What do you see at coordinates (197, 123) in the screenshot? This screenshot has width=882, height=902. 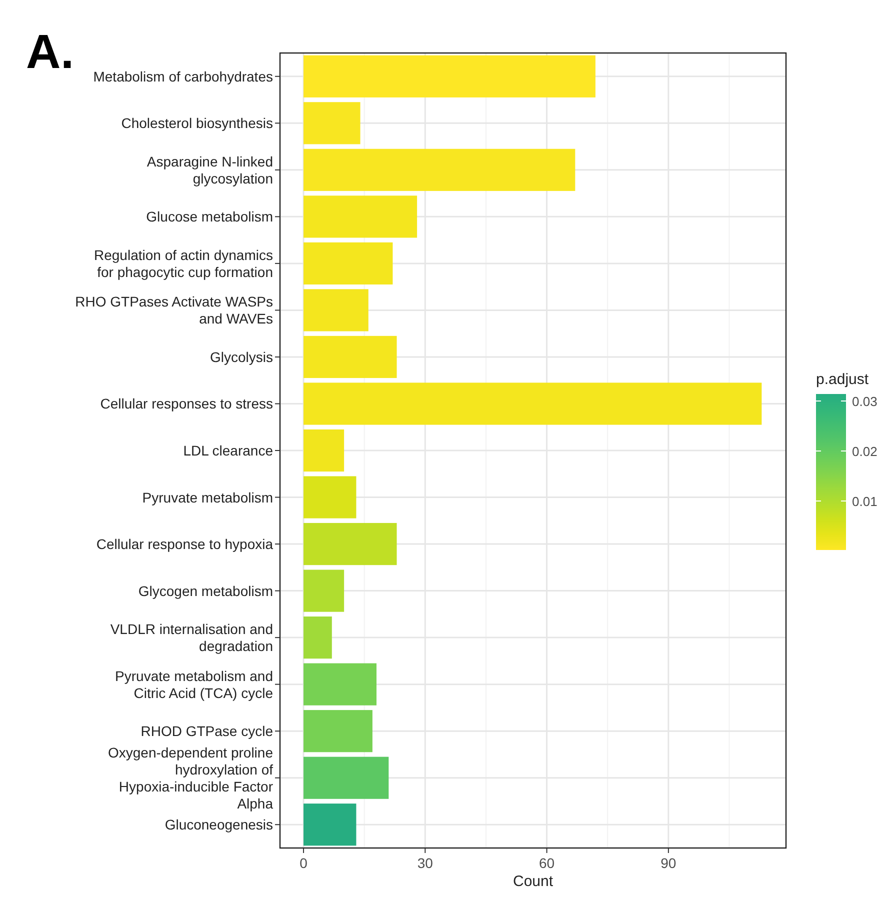 I see `y-tick-label: Cholesterol biosynthesis` at bounding box center [197, 123].